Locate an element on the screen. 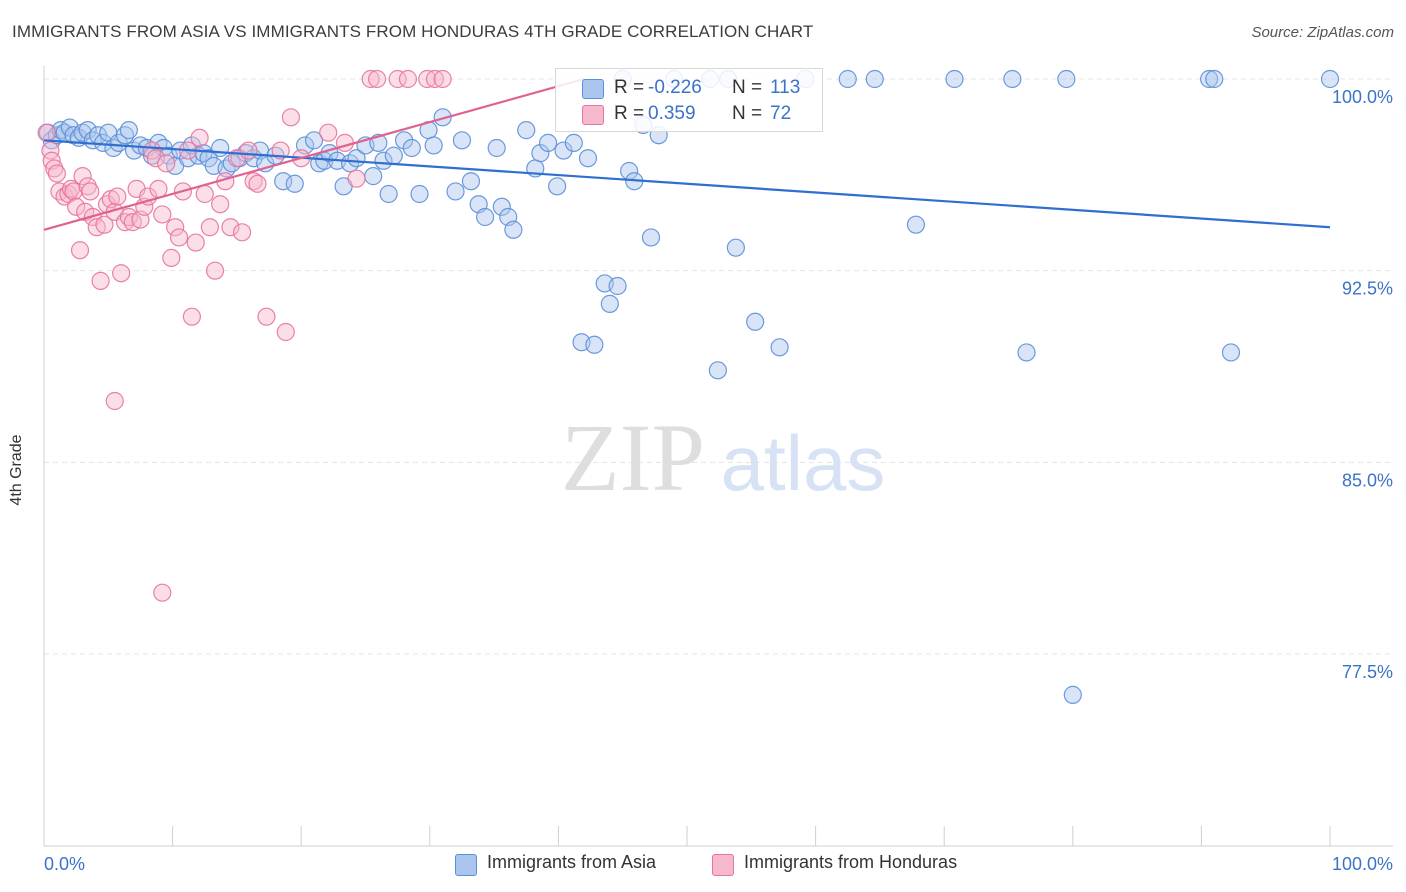  legend-n-value-asia: 113 is located at coordinates (785, 87).